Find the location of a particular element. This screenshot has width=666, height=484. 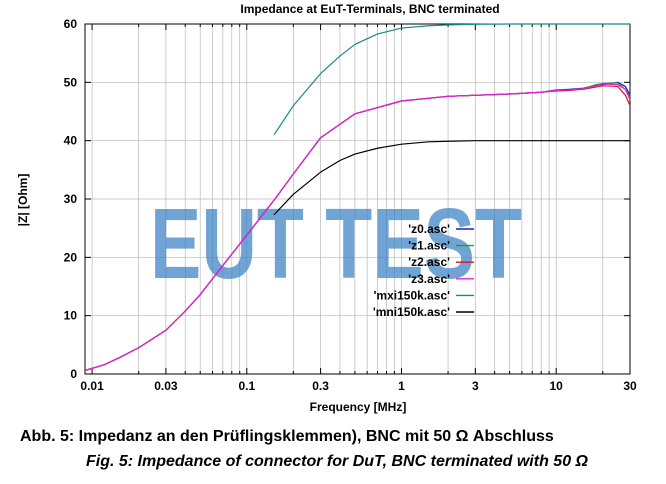

y-tick-label: 30 is located at coordinates (71, 199).